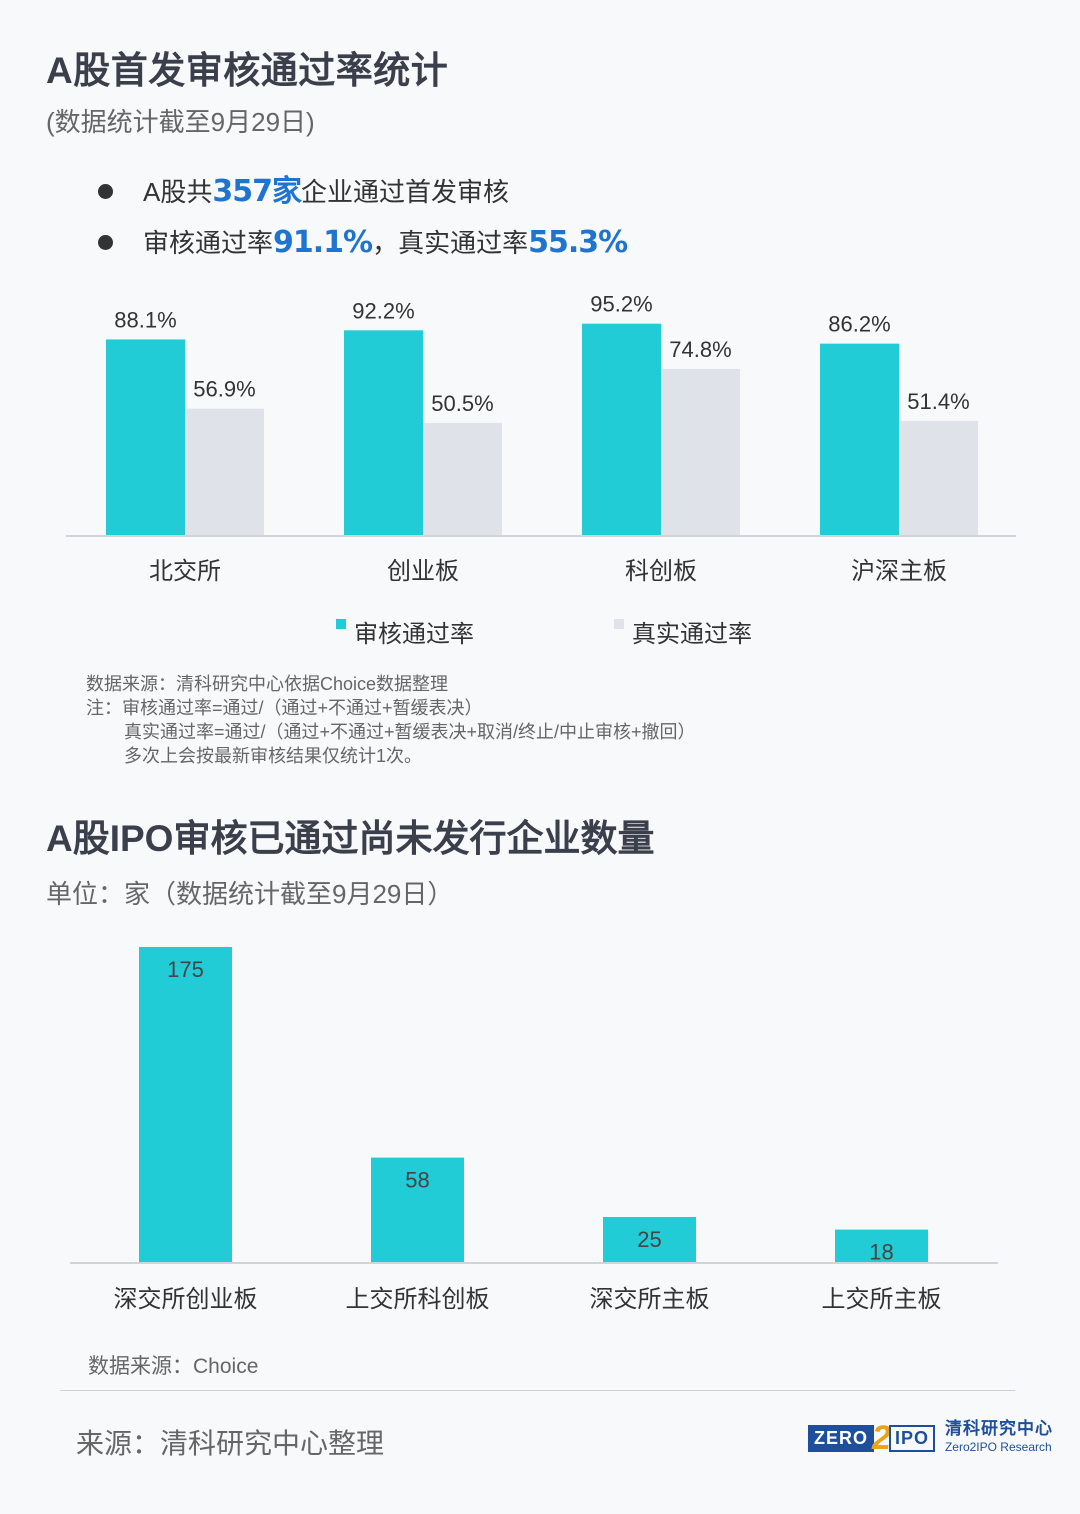 Image resolution: width=1080 pixels, height=1514 pixels. Describe the element at coordinates (661, 571) in the screenshot. I see `category-tick-label: 科创板` at that location.